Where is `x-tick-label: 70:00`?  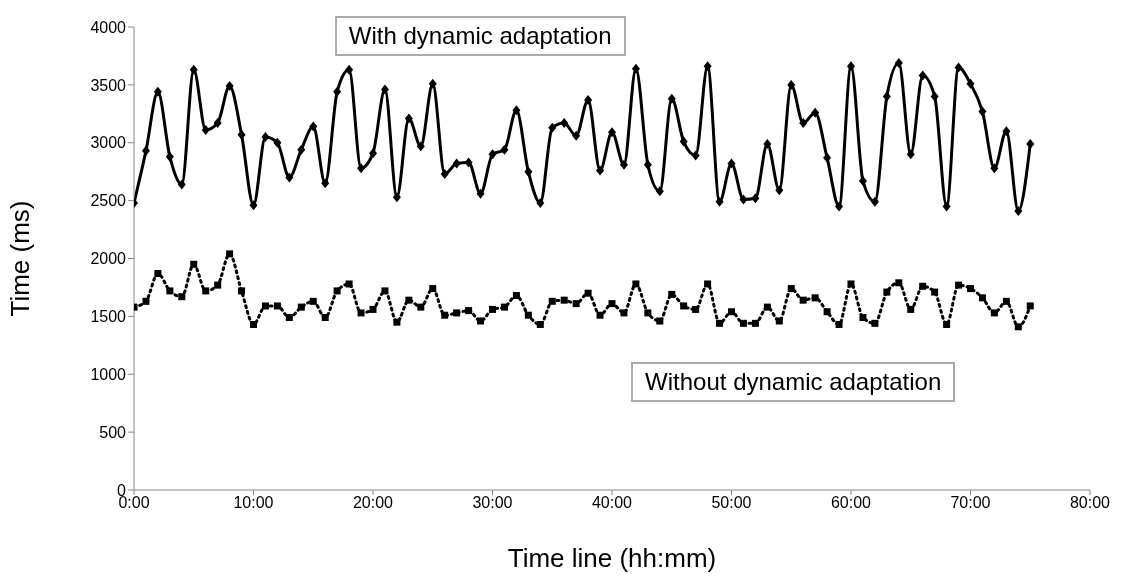 x-tick-label: 70:00 is located at coordinates (970, 503).